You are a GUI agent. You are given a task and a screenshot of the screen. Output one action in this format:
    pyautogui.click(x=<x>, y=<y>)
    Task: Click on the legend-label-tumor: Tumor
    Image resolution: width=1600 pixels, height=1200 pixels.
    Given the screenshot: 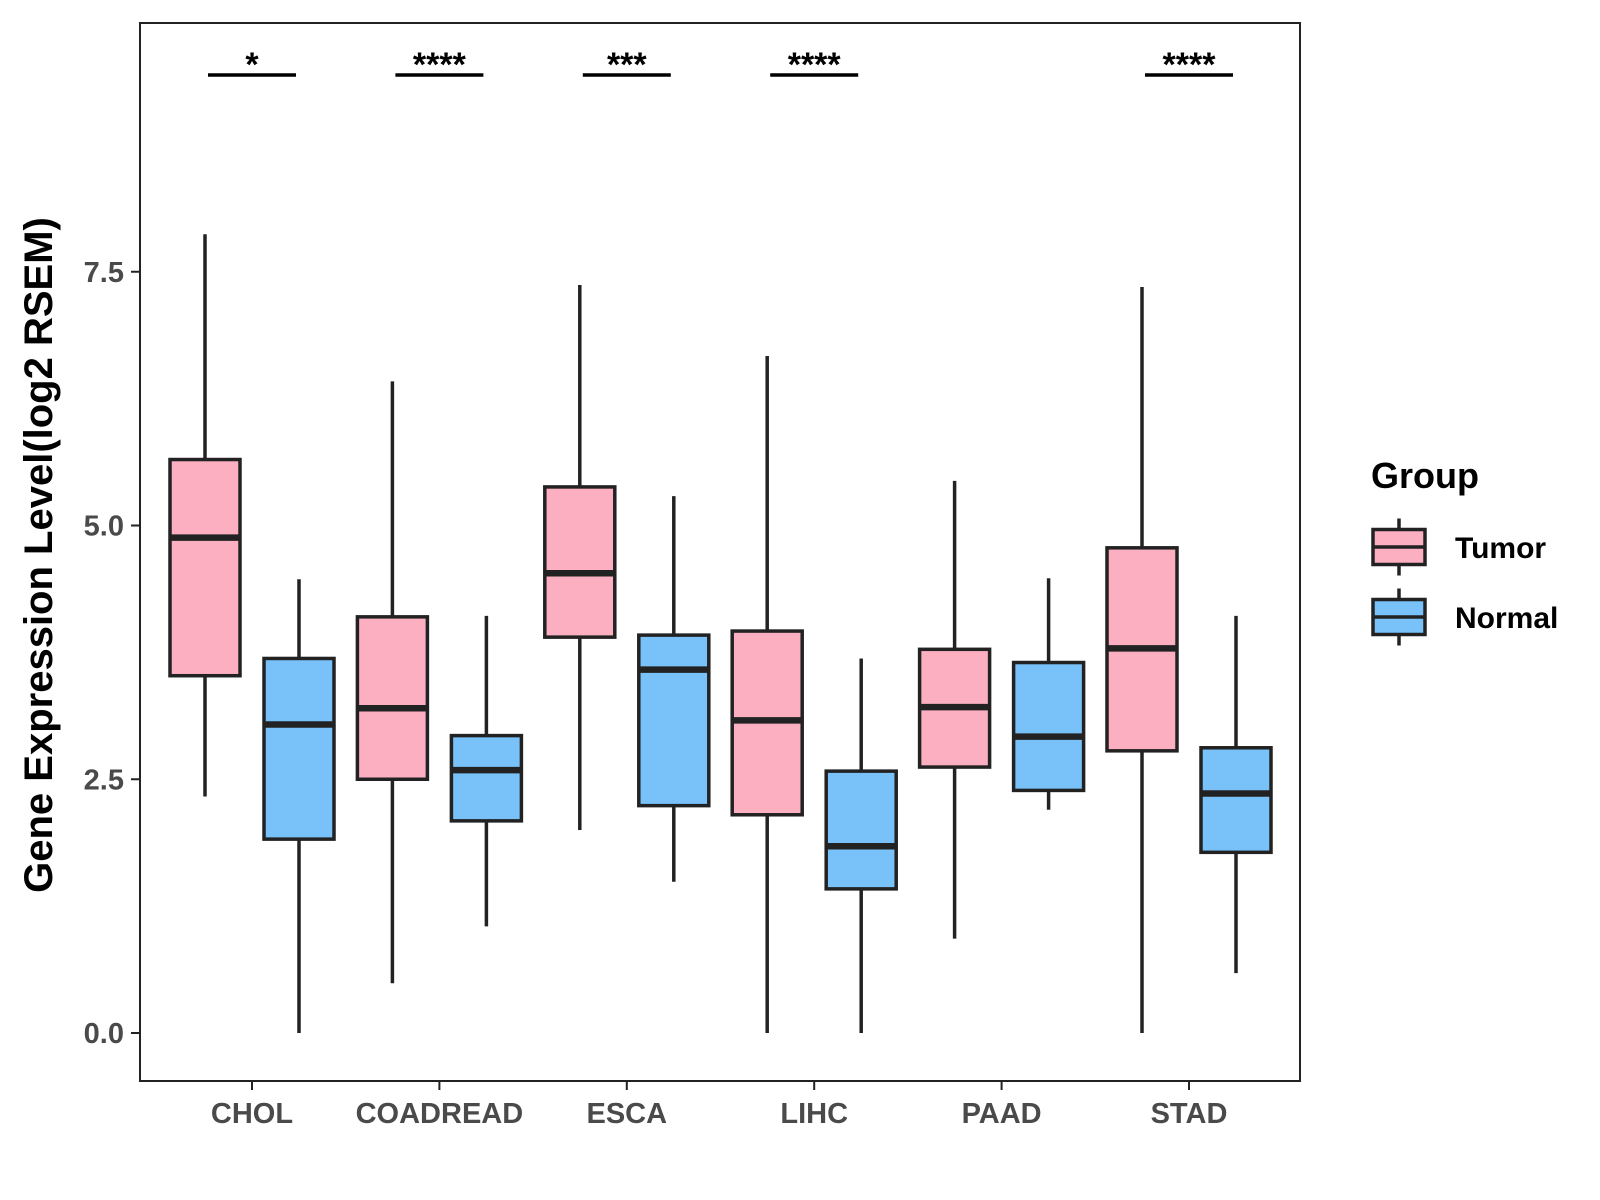 What is the action you would take?
    pyautogui.click(x=1500, y=548)
    